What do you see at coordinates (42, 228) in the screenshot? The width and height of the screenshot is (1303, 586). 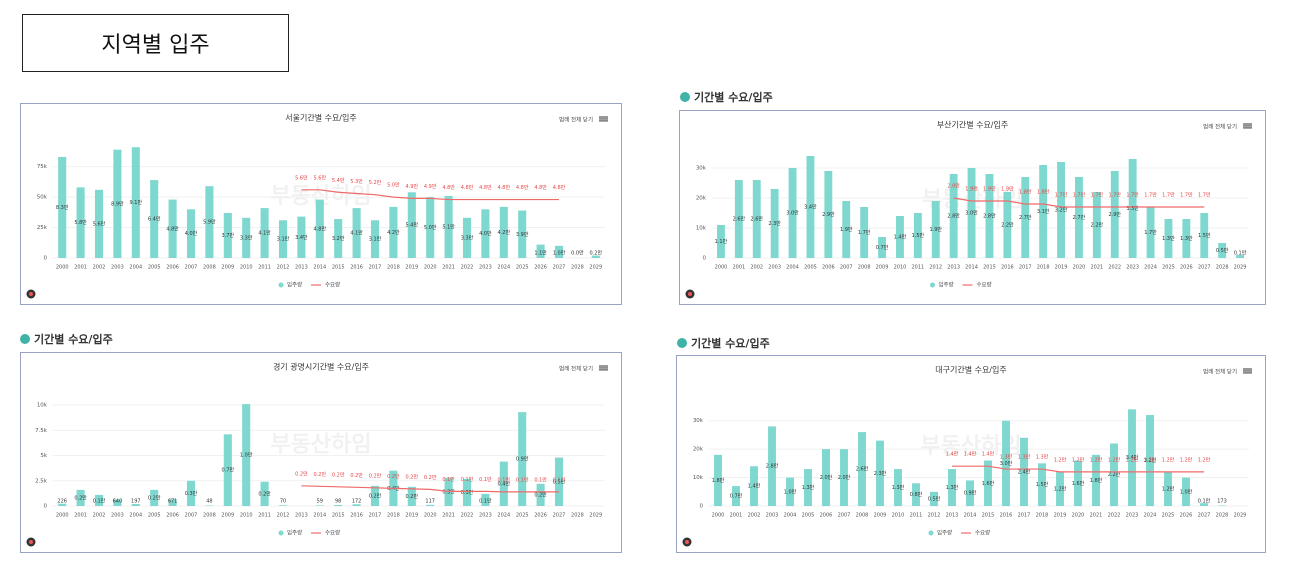 I see `y-tick-label: 25k` at bounding box center [42, 228].